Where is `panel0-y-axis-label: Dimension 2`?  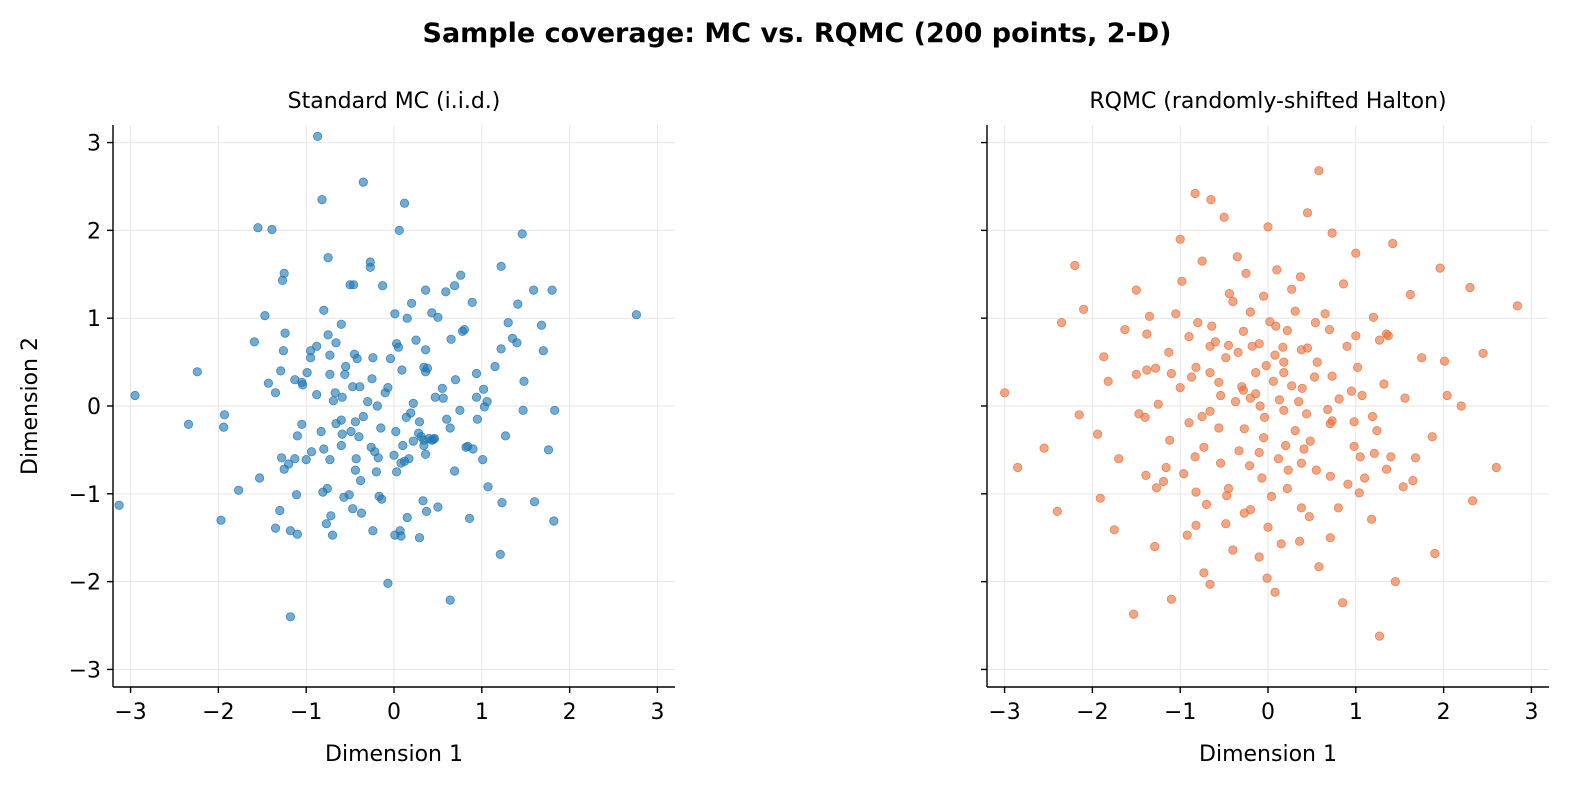
panel0-y-axis-label: Dimension 2 is located at coordinates (30, 406).